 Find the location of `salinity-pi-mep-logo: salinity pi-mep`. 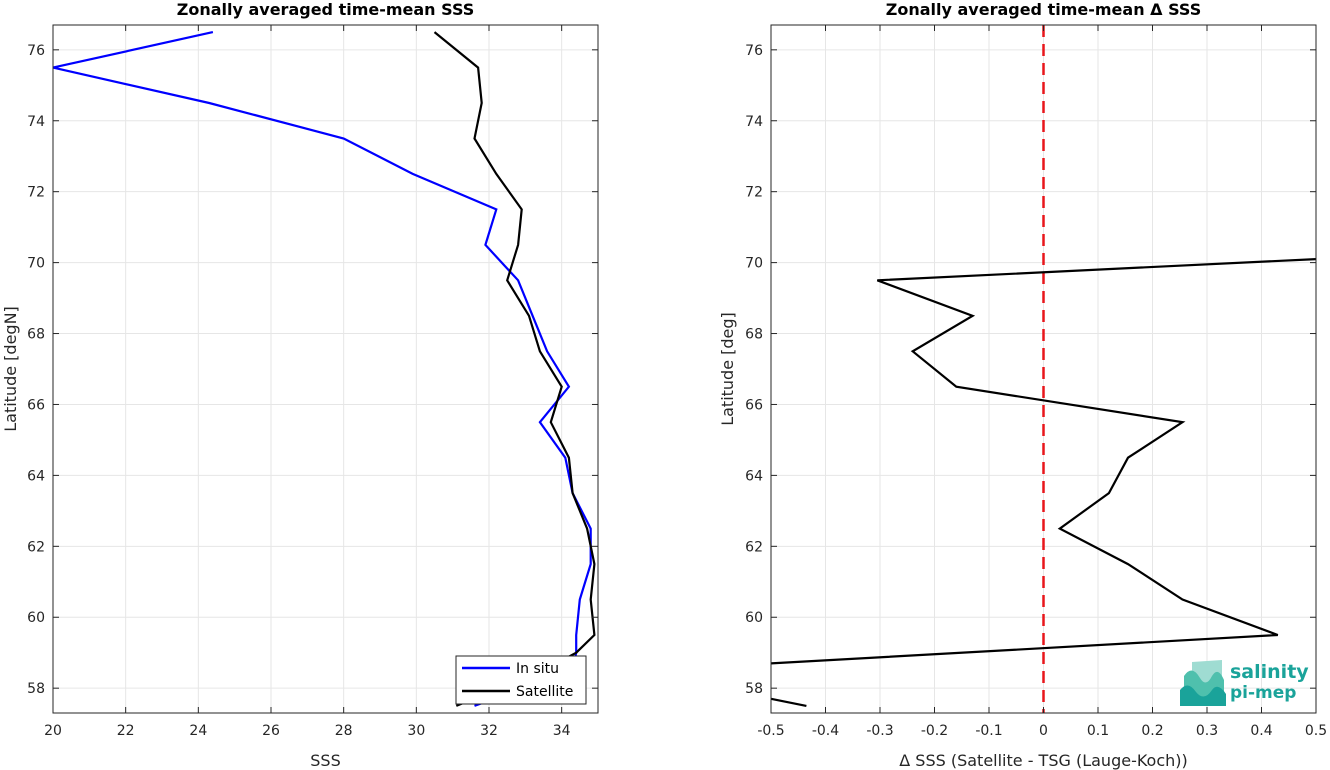

salinity-pi-mep-logo: salinity pi-mep is located at coordinates (1244, 683).